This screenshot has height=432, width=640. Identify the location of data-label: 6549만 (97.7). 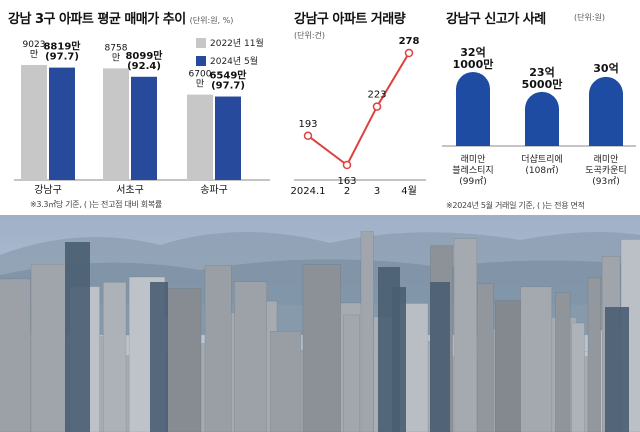
(228, 80).